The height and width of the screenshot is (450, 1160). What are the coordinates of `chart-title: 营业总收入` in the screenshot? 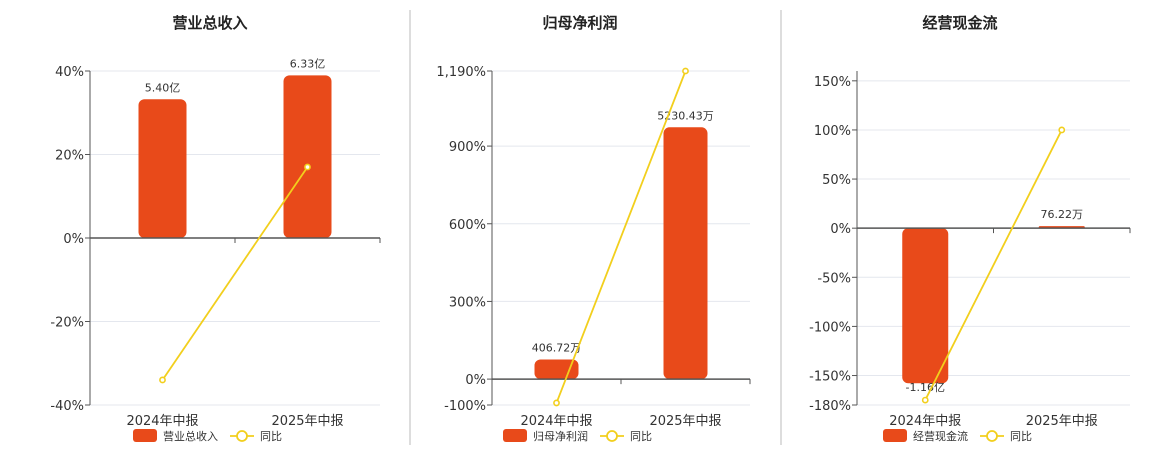 It's located at (209, 23).